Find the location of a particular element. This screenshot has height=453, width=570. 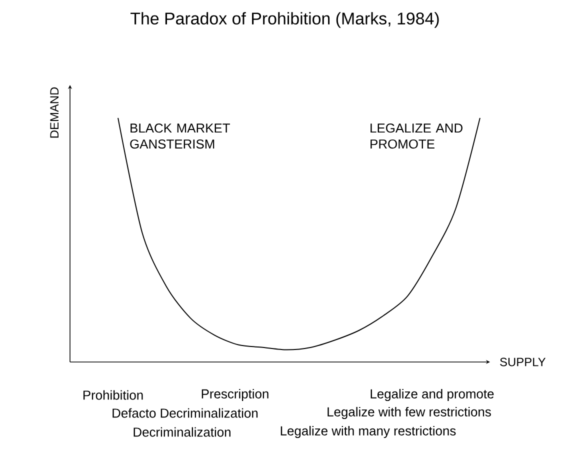

text: Legalize and promote is located at coordinates (432, 395).